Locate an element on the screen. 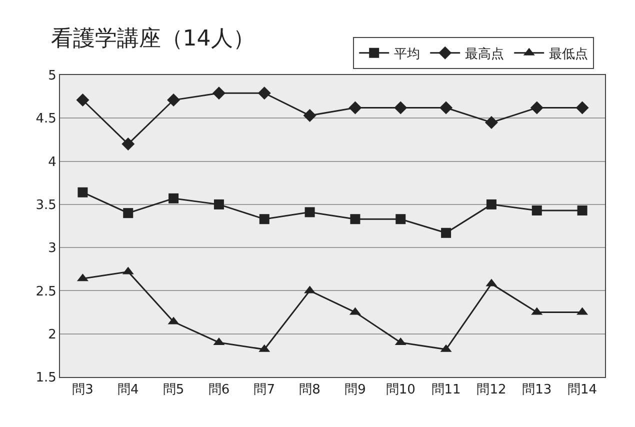  x-tick-label: 問6 is located at coordinates (219, 390).